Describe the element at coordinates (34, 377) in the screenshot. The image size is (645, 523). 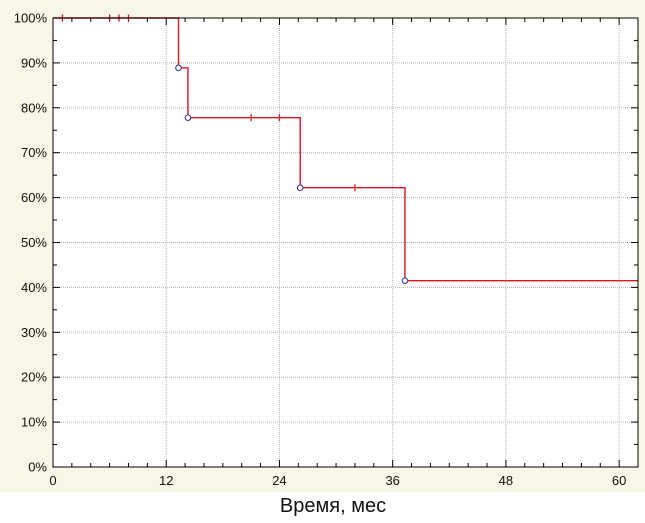
I see `y-tick-label: 20%` at that location.